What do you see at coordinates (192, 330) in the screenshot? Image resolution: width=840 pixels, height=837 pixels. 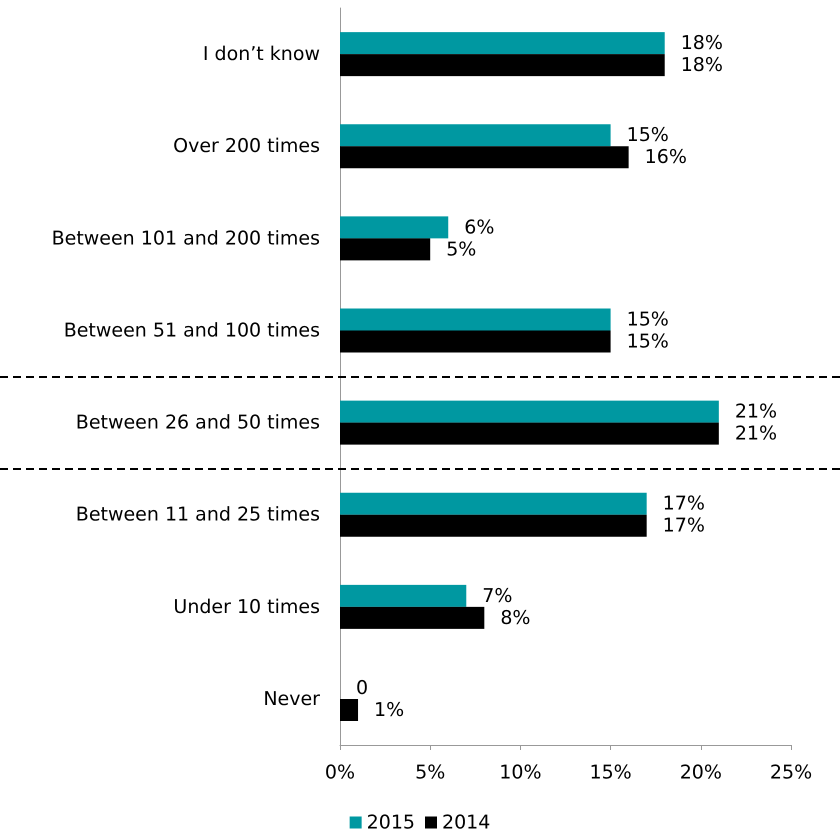 I see `y-tick-label: Between 51 and 100 times` at bounding box center [192, 330].